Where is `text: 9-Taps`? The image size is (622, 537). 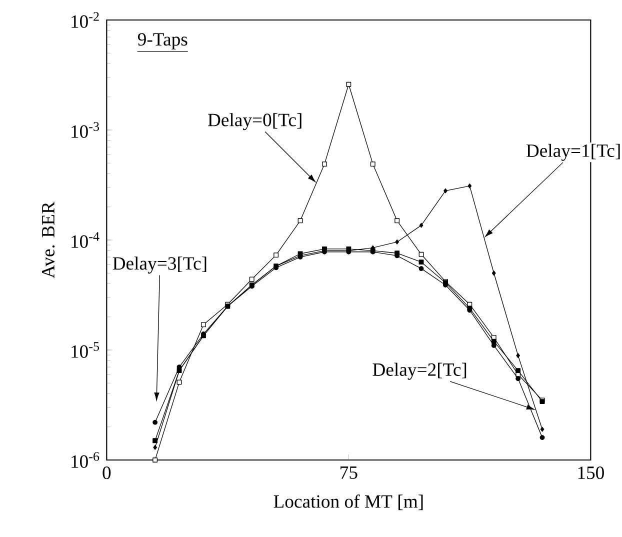
text: 9-Taps is located at coordinates (163, 41).